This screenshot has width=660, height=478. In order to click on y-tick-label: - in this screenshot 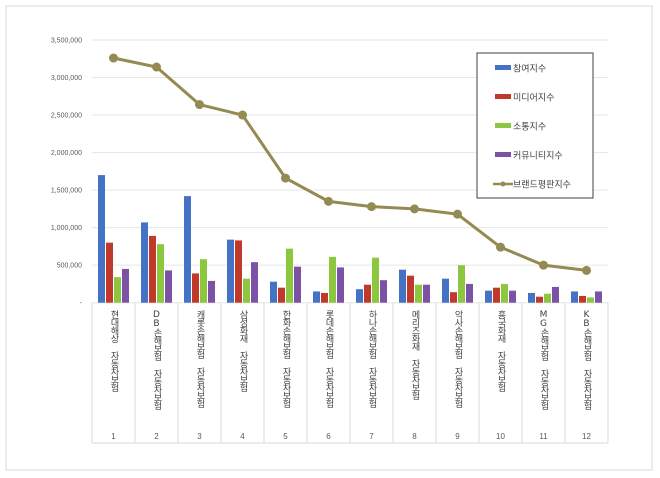, I will do `click(81, 303)`.